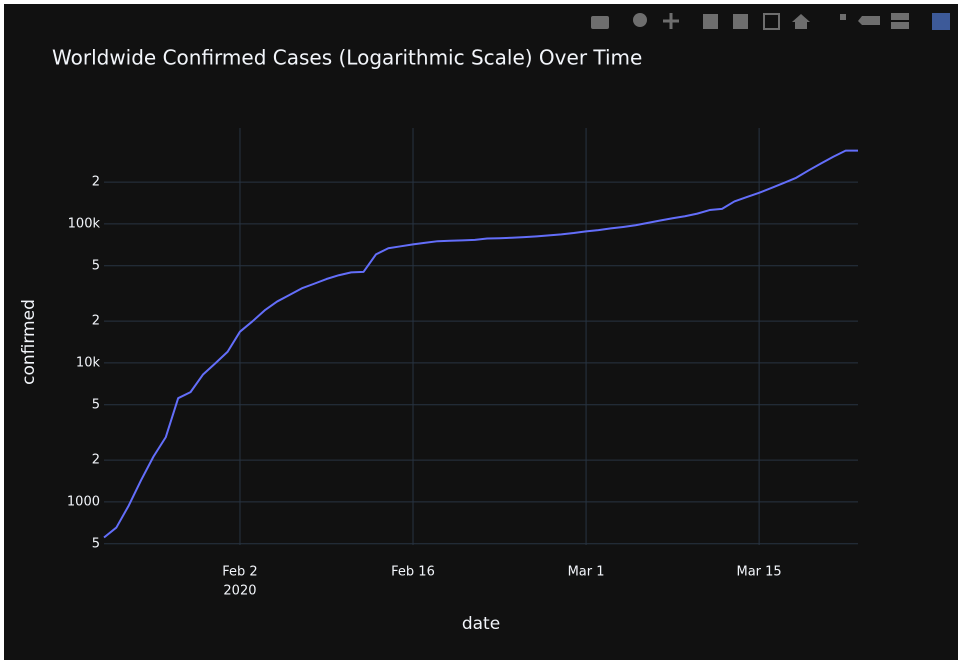  I want to click on x-tick-label: Mar 15, so click(759, 572).